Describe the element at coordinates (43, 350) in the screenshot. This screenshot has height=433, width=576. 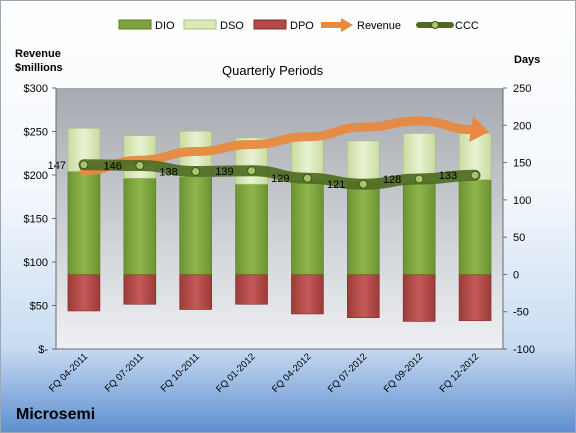
I see `left-tick-label: $-` at that location.